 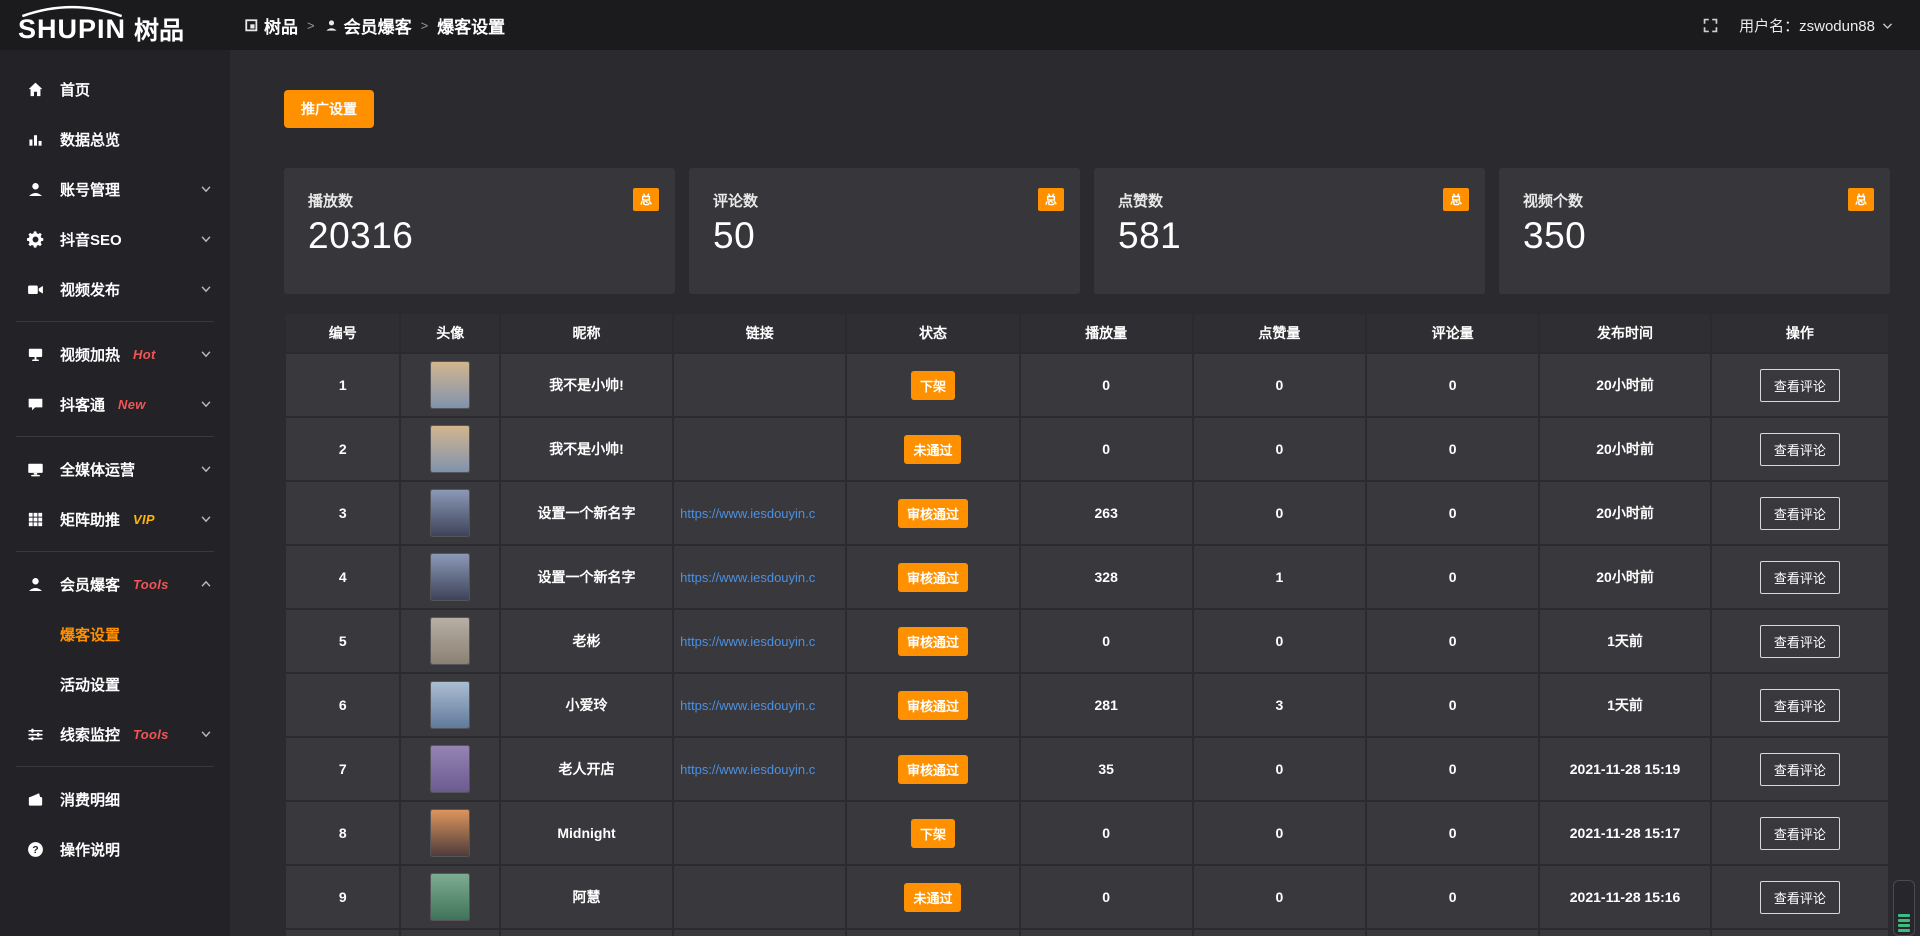 I want to click on sidebar-subitem-baoke-settings: 爆客设置, so click(x=90, y=635).